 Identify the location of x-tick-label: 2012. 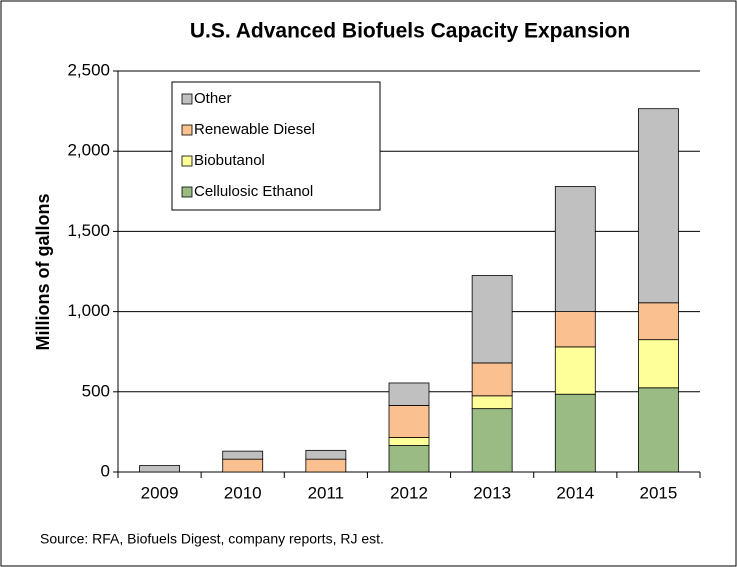
(409, 492).